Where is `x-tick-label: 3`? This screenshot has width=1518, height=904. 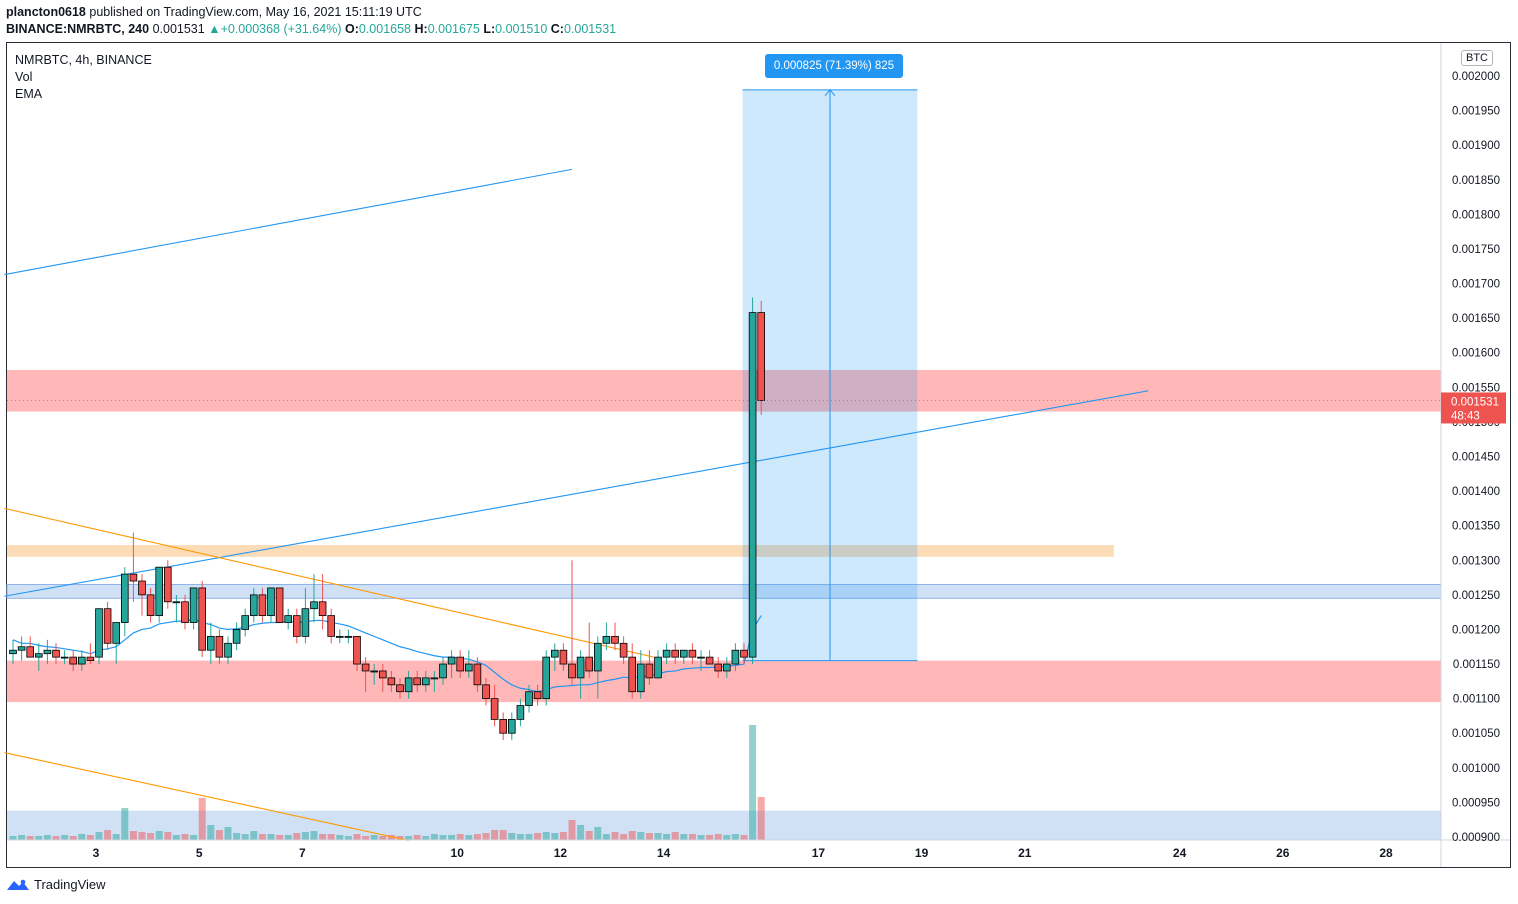
x-tick-label: 3 is located at coordinates (96, 853).